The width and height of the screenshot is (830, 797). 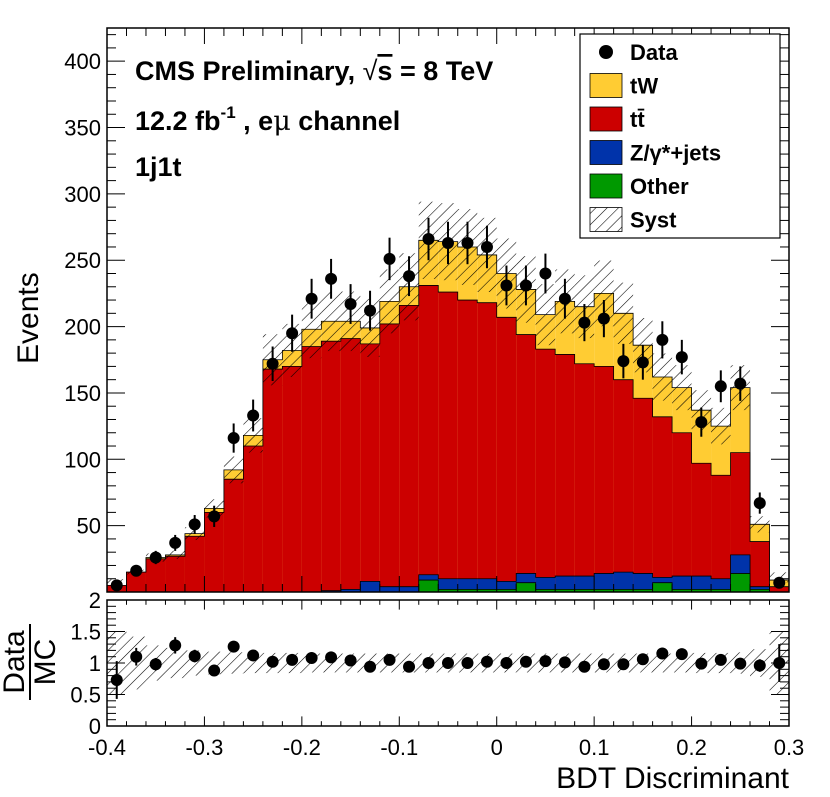 What do you see at coordinates (82, 194) in the screenshot?
I see `ytick-label-5: 300` at bounding box center [82, 194].